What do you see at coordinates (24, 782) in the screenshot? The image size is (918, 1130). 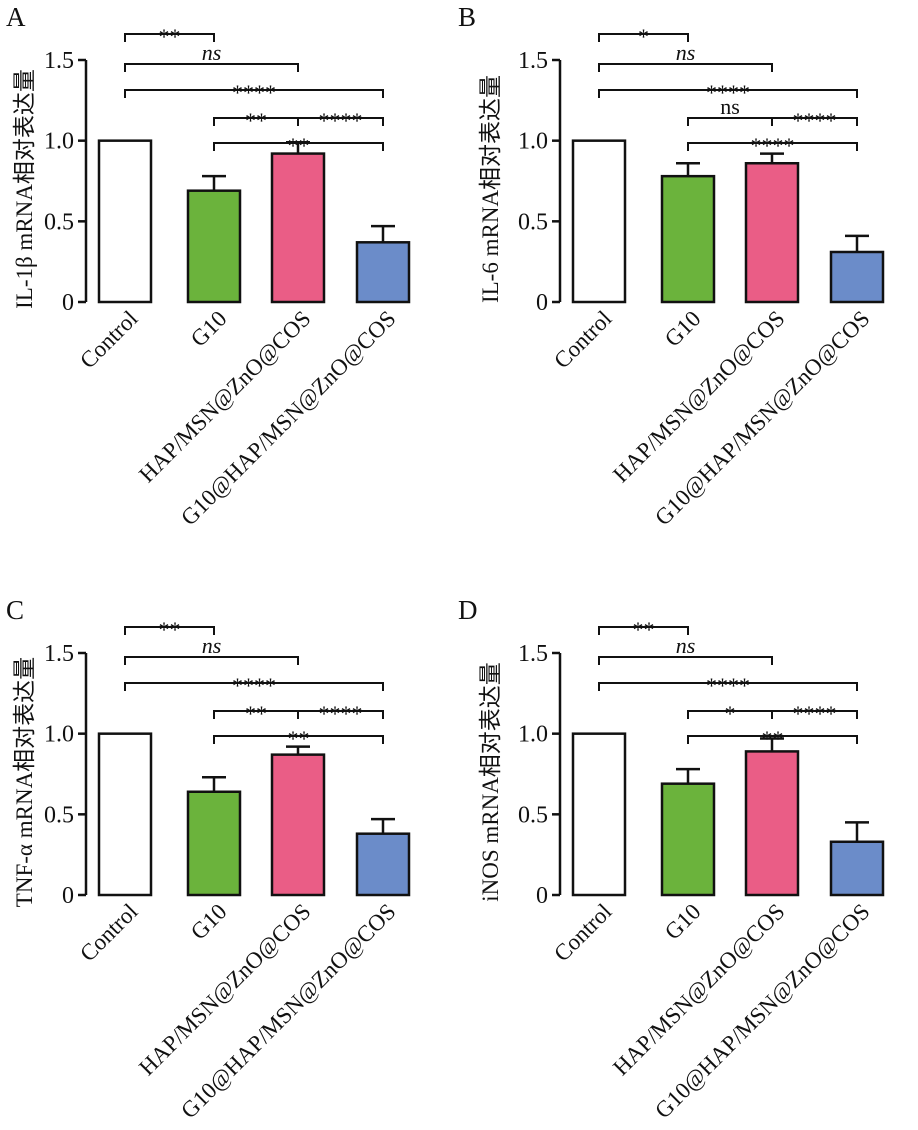 I see `y-axis-label: TNF-α mRNA相对表达量` at bounding box center [24, 782].